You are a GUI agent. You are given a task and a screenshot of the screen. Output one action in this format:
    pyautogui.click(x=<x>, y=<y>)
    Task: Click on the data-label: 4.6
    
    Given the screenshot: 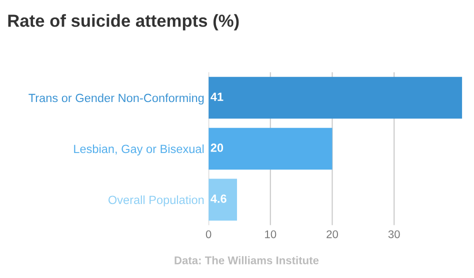 What is the action you would take?
    pyautogui.click(x=218, y=198)
    